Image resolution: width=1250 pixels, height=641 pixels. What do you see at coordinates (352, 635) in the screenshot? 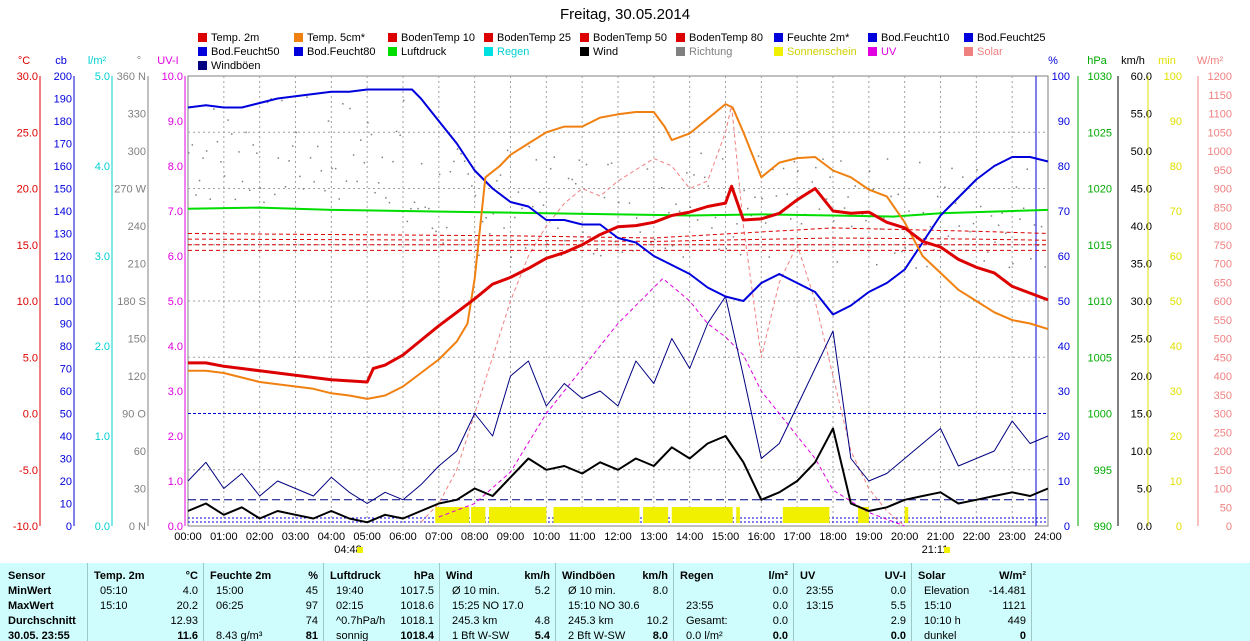
I see `table-cell: sonnig` at bounding box center [352, 635].